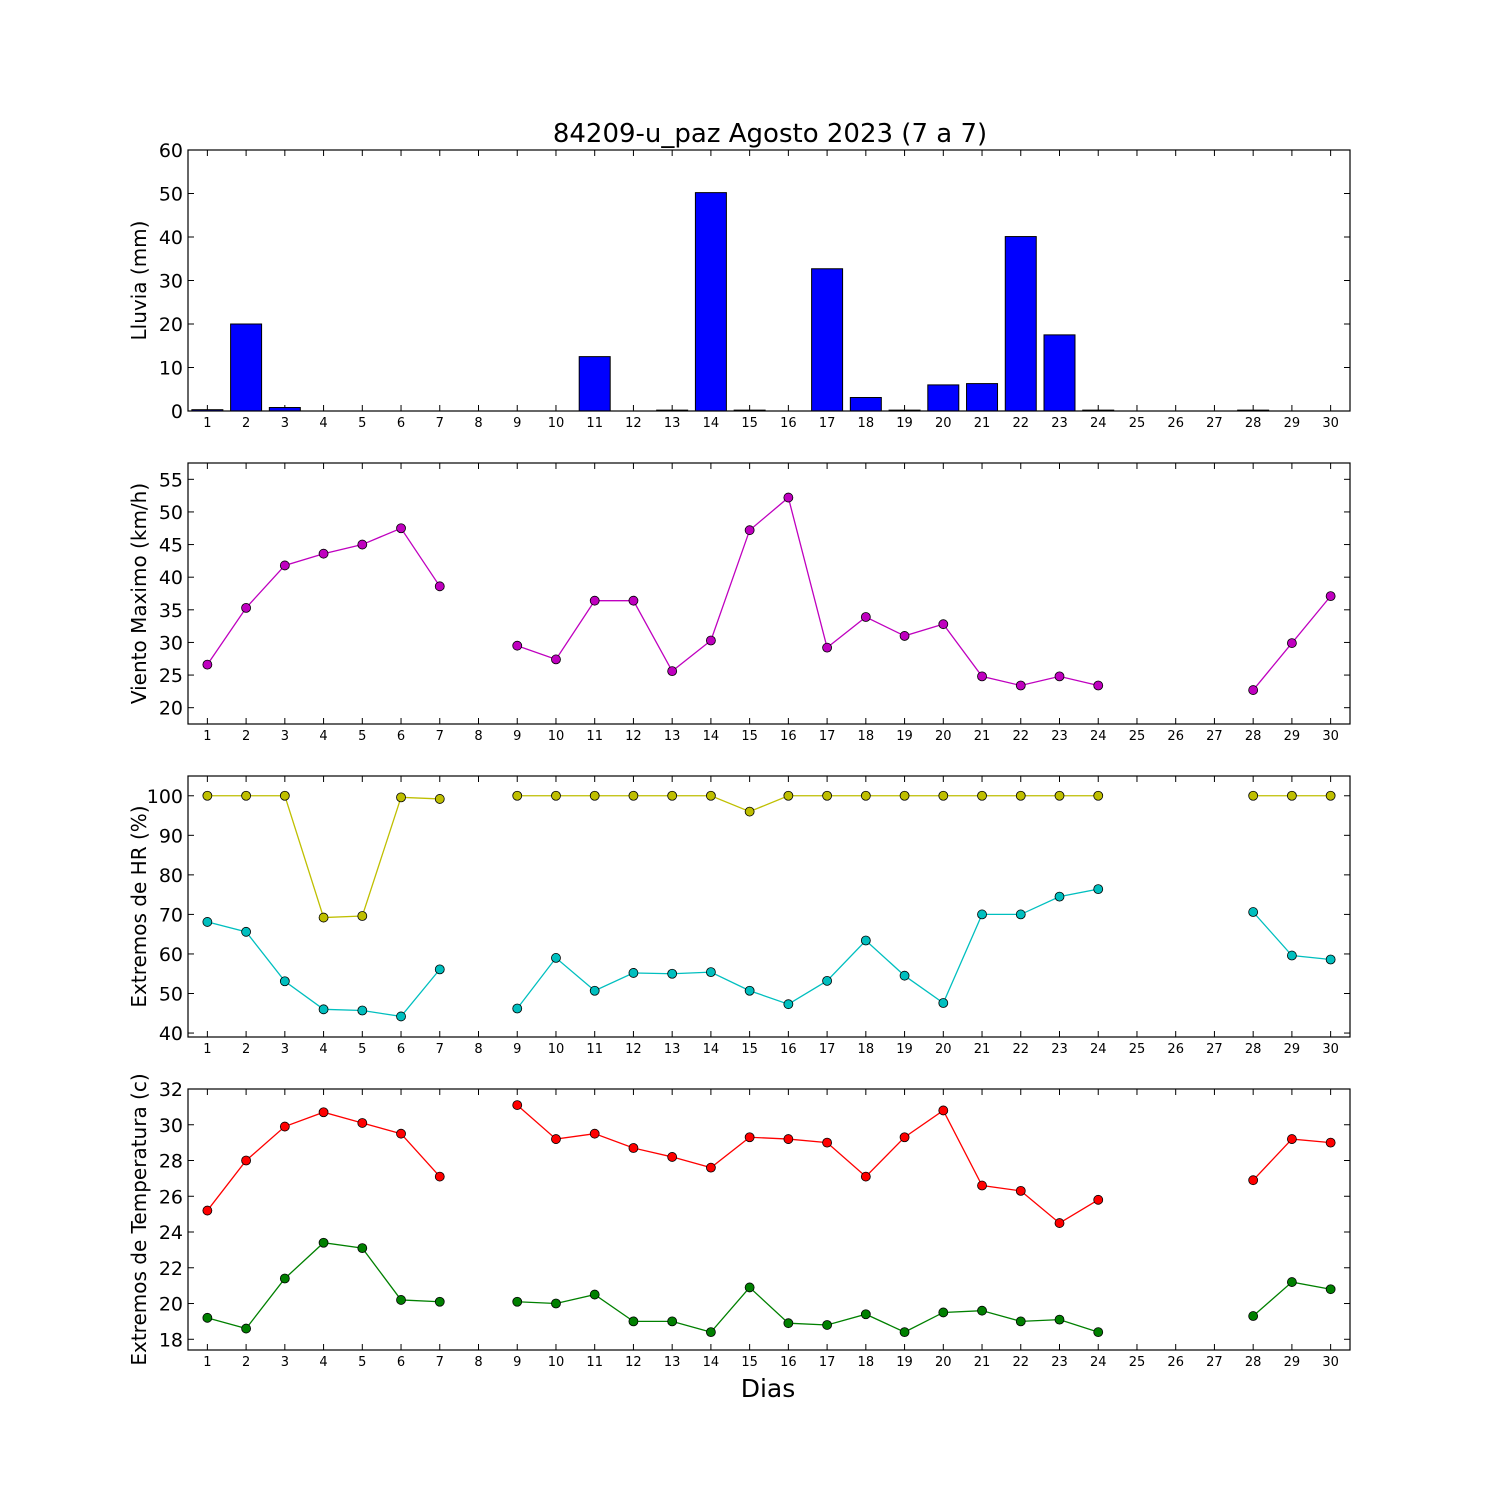 The height and width of the screenshot is (1500, 1500). What do you see at coordinates (1059, 423) in the screenshot?
I see `x-tick-label: 23` at bounding box center [1059, 423].